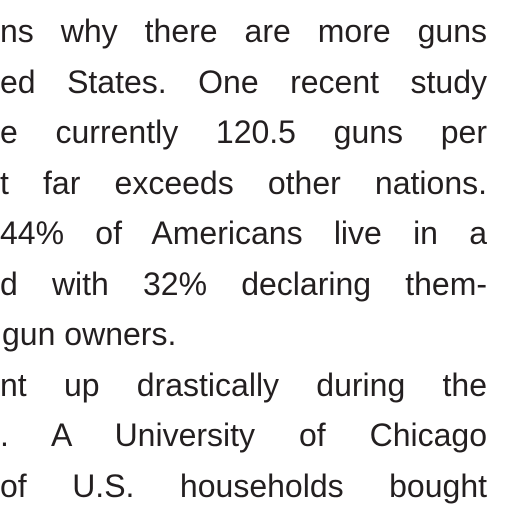 This screenshot has height=512, width=512. Describe the element at coordinates (243, 283) in the screenshot. I see `text-line: d with 32% declaring them-` at that location.